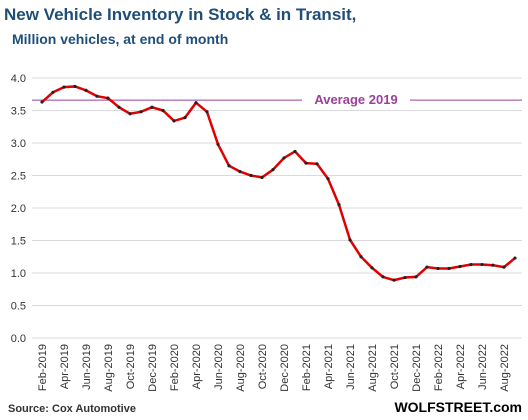 The width and height of the screenshot is (528, 420). What do you see at coordinates (43, 367) in the screenshot?
I see `x-tick-label: Feb-2019` at bounding box center [43, 367].